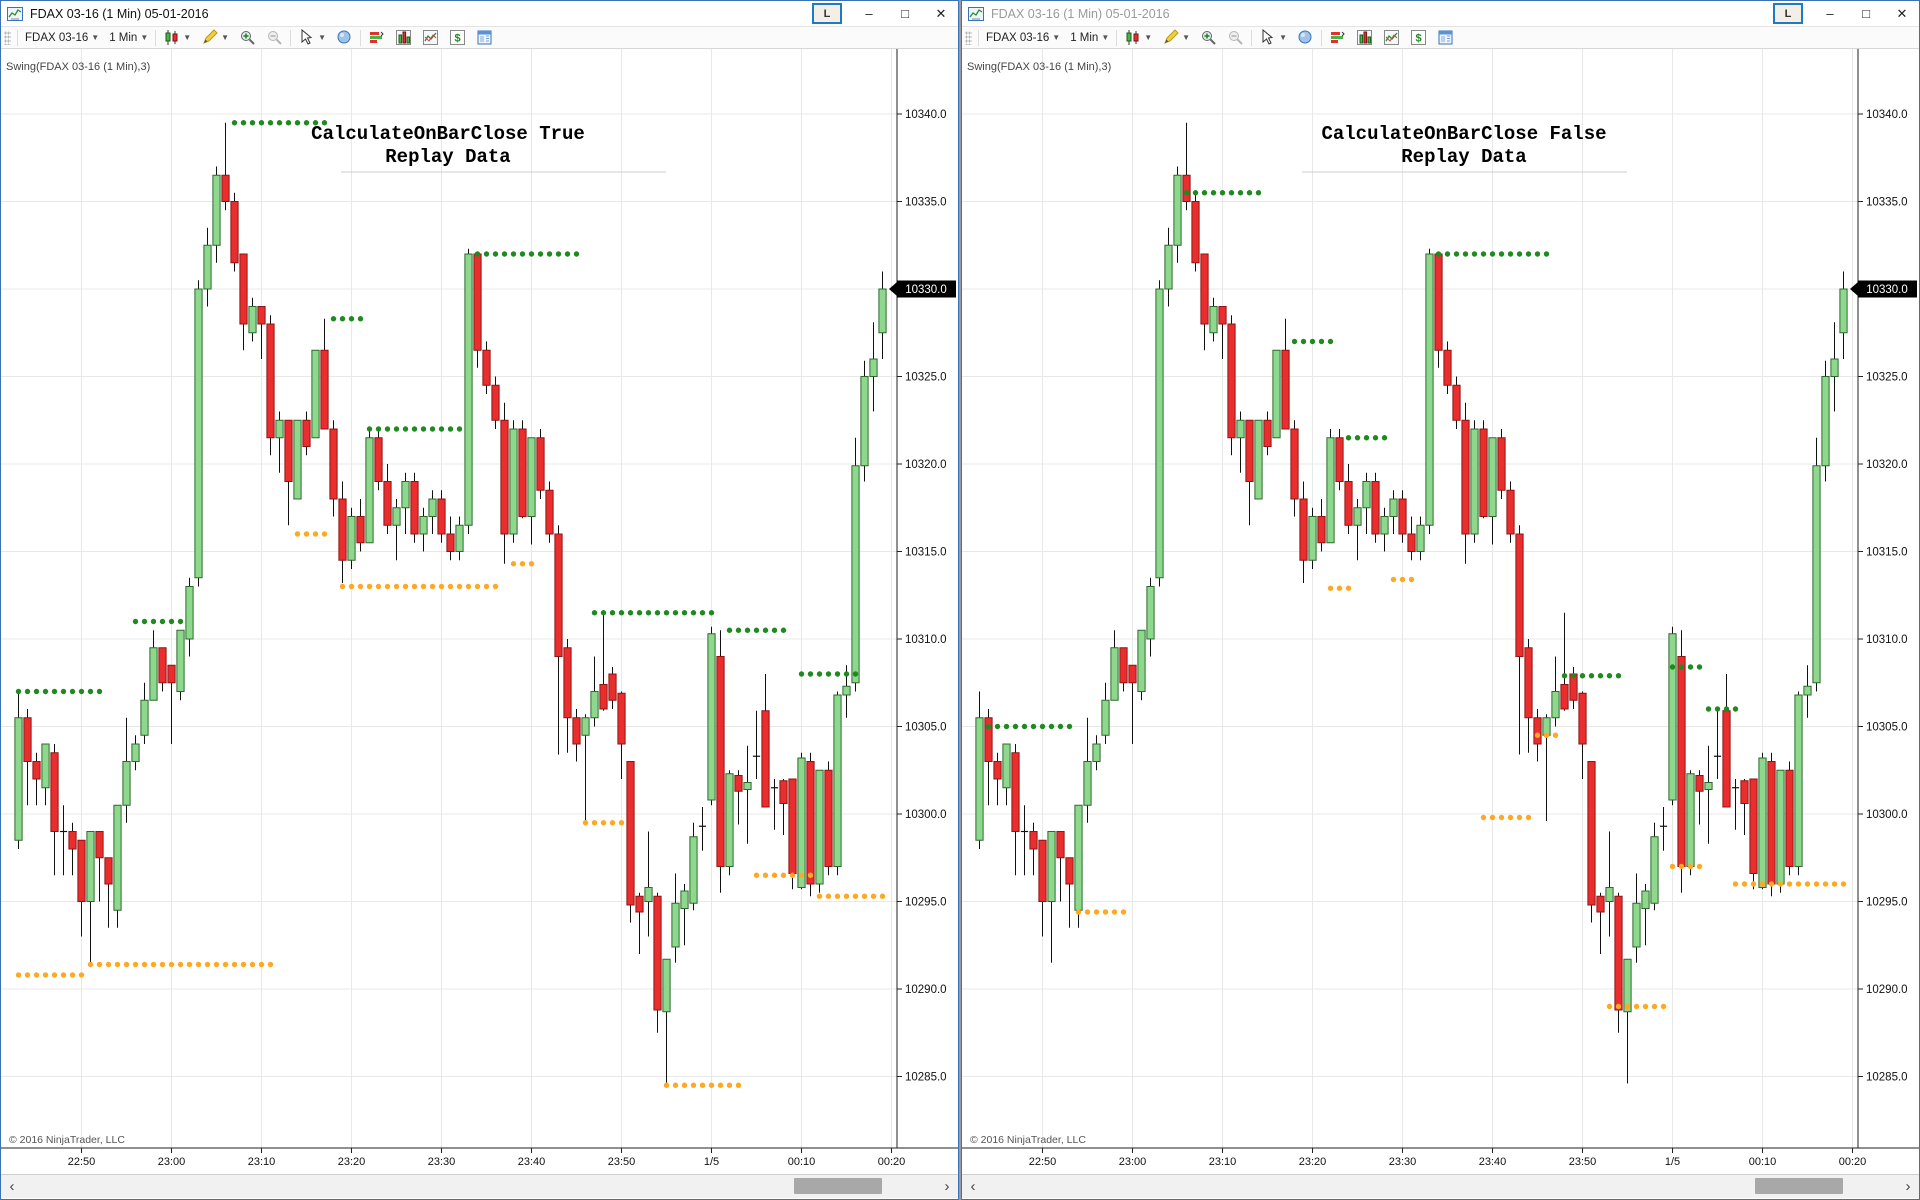  Describe the element at coordinates (306, 37) in the screenshot. I see `cursor-pointer-icon` at that location.